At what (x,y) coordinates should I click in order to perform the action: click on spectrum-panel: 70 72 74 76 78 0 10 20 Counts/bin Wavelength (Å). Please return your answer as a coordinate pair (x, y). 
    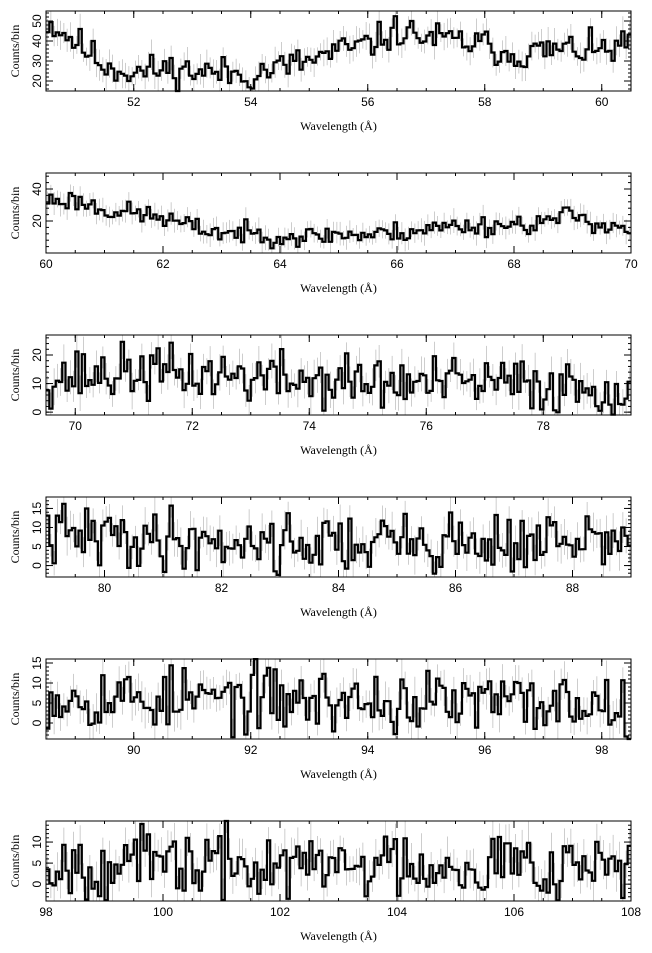
    Looking at the image, I should click on (320, 395).